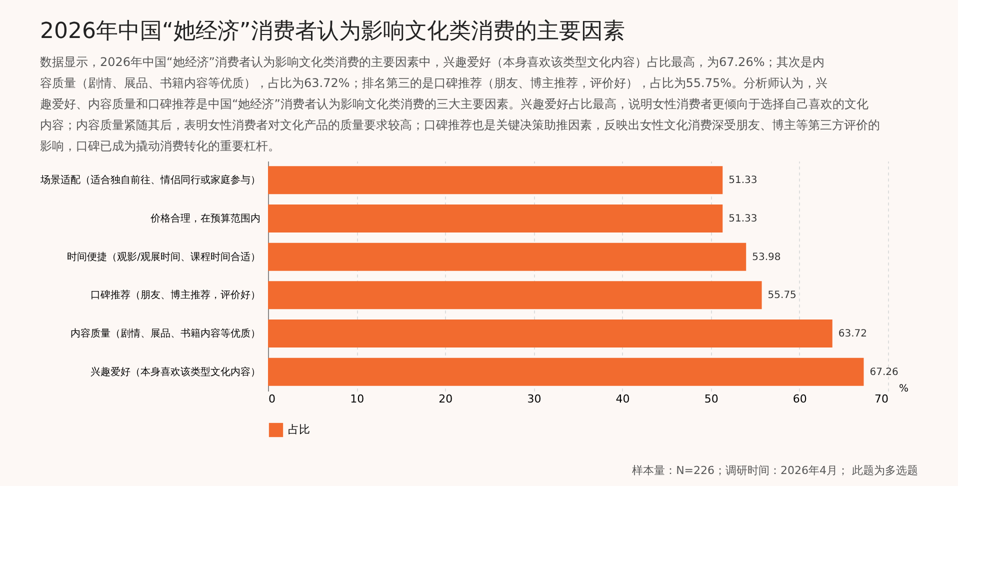 The height and width of the screenshot is (563, 1000). What do you see at coordinates (205, 218) in the screenshot?
I see `y-tick-label: 价格合理，在预算范围内` at bounding box center [205, 218].